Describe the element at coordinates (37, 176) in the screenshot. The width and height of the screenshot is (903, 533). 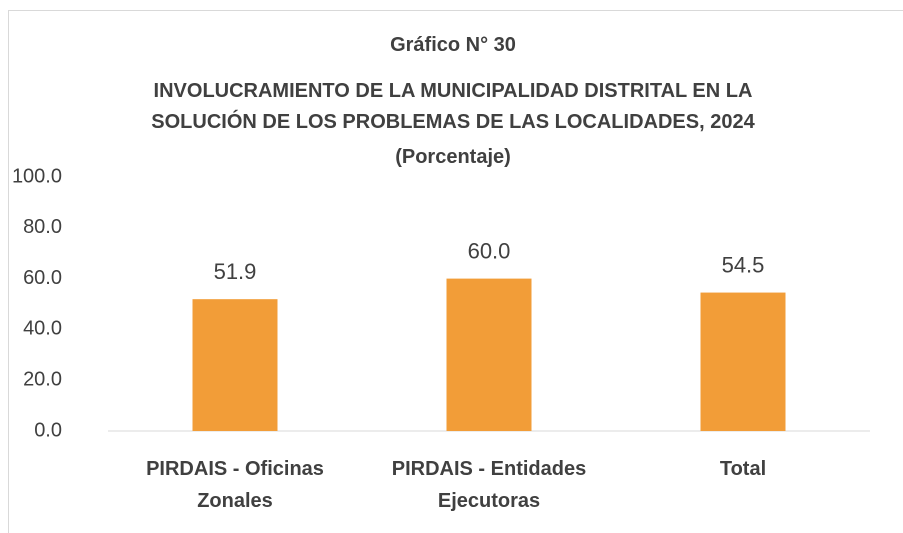
I see `y-tick-label: 100.0` at that location.